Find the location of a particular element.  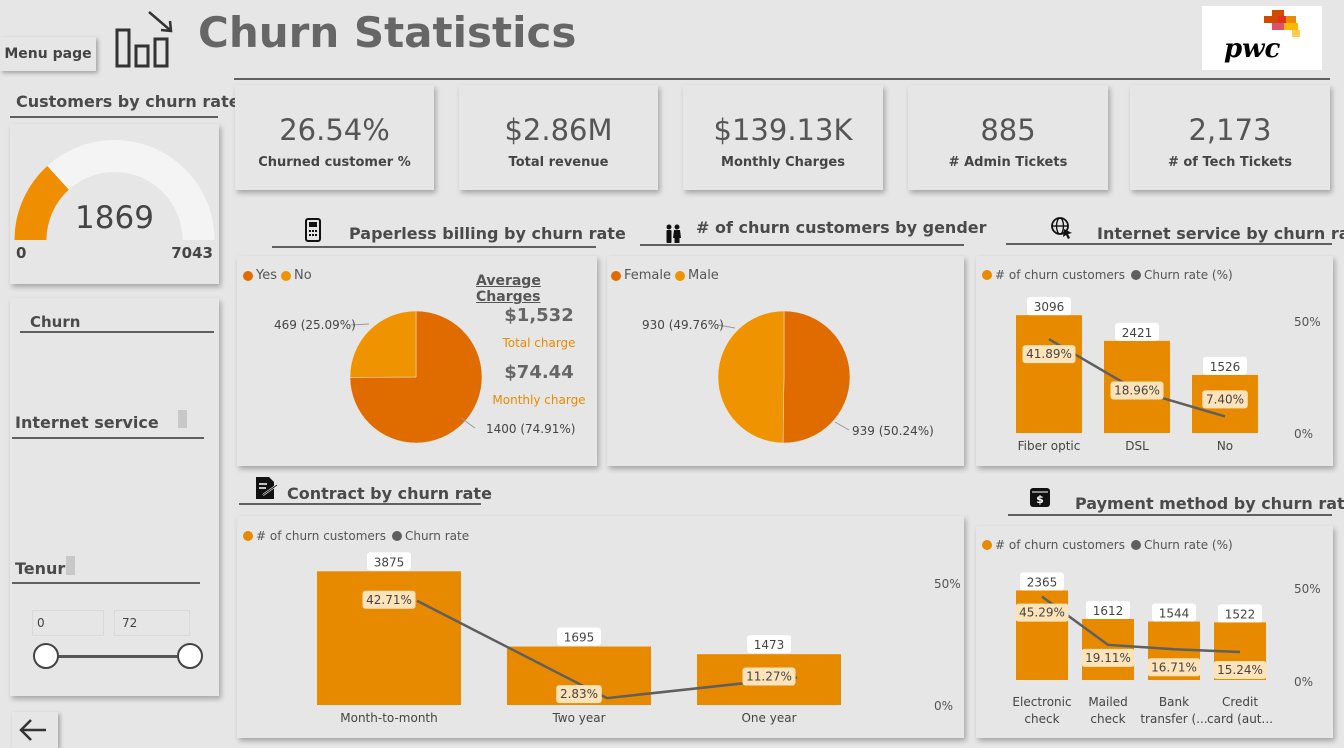

kpi-value: $139.13K is located at coordinates (783, 130).